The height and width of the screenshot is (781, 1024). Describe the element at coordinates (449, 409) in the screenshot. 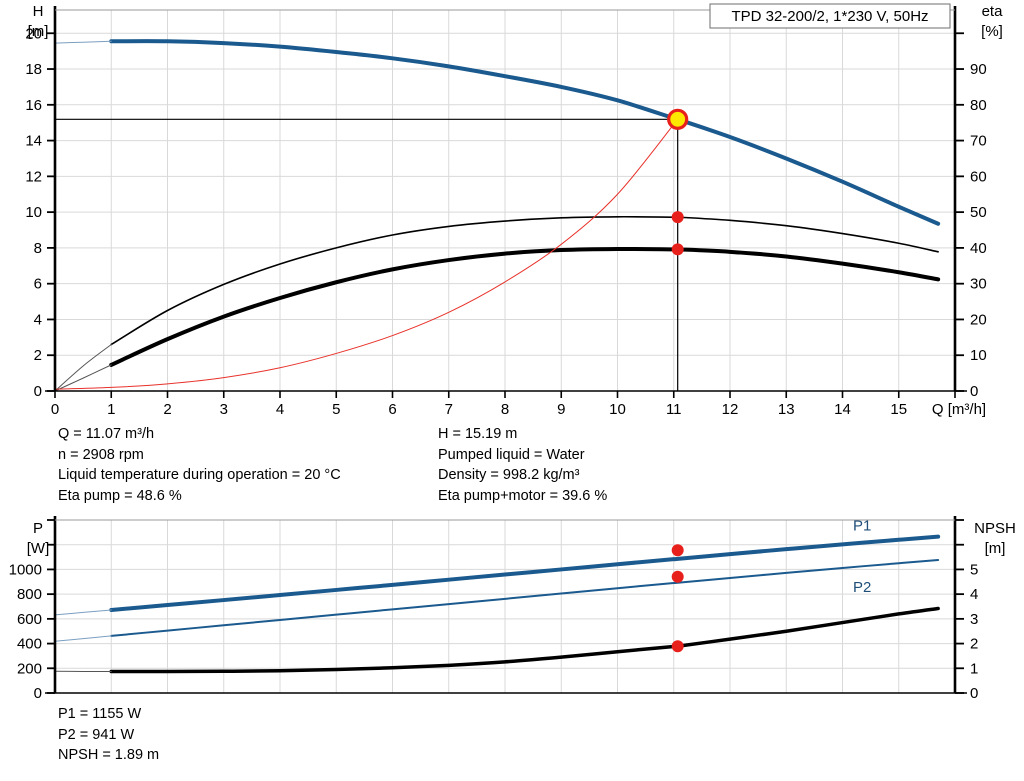

I see `top-x-tick-label: 7` at that location.